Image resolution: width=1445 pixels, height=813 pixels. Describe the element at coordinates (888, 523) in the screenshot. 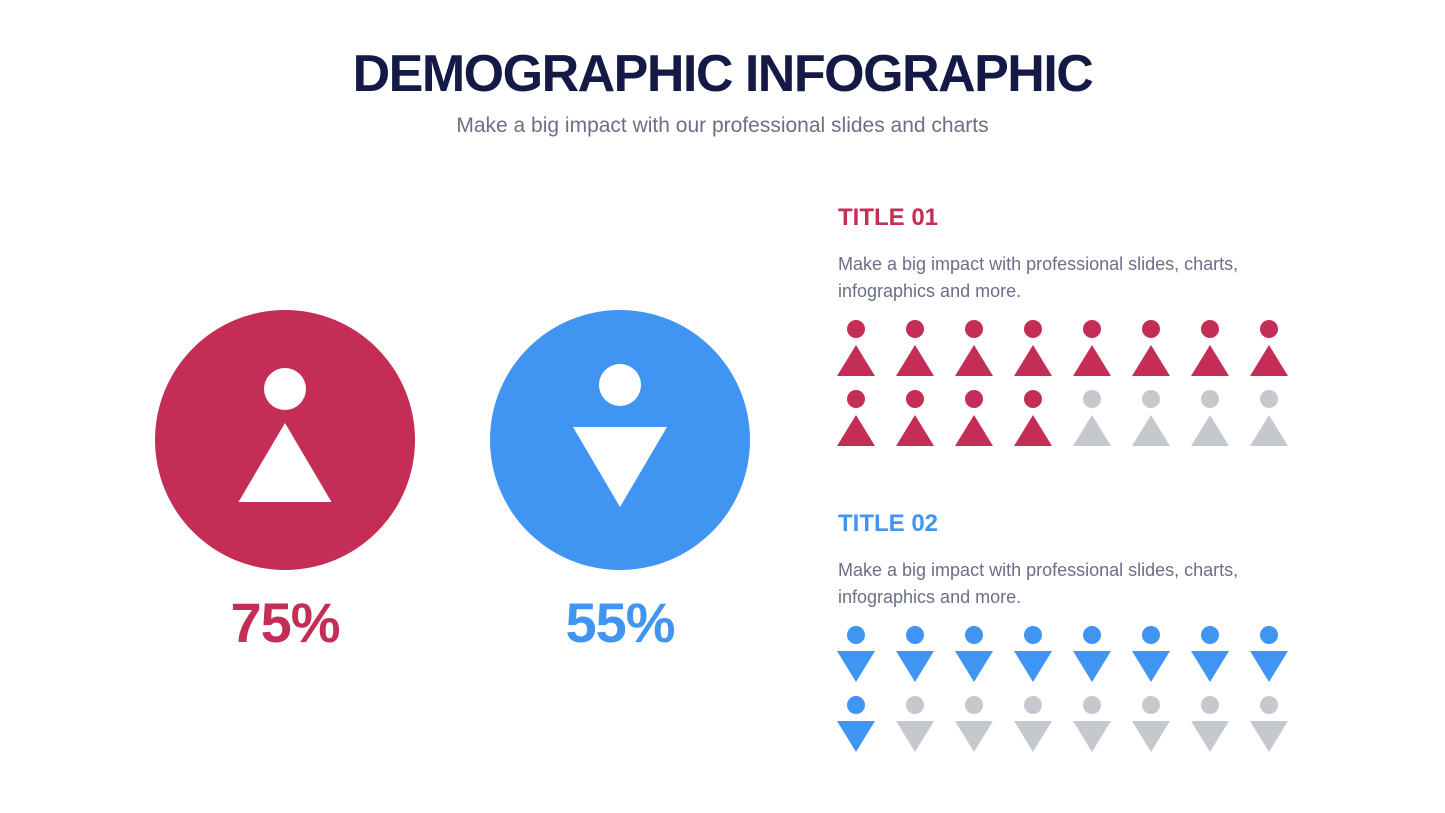

I see `section-title: TITLE 02` at that location.